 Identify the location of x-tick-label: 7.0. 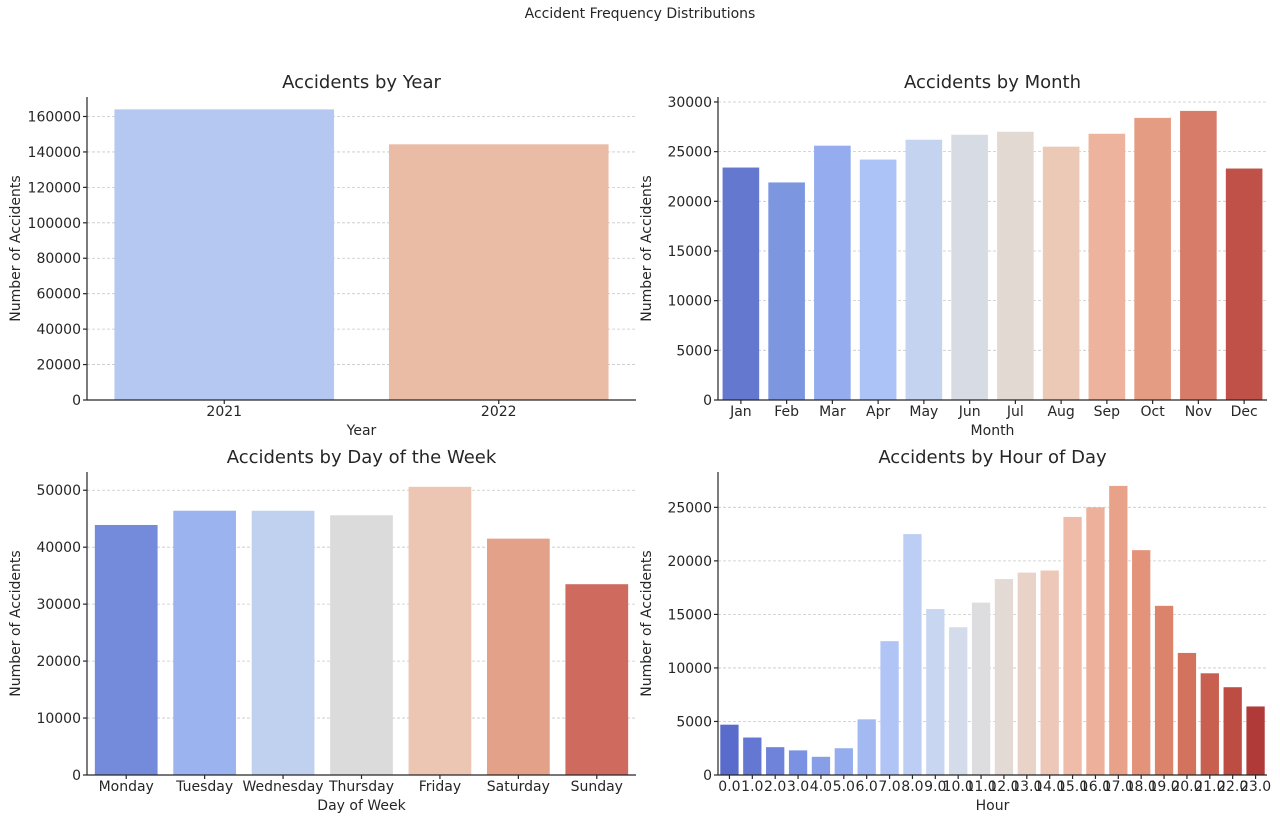
(889, 787).